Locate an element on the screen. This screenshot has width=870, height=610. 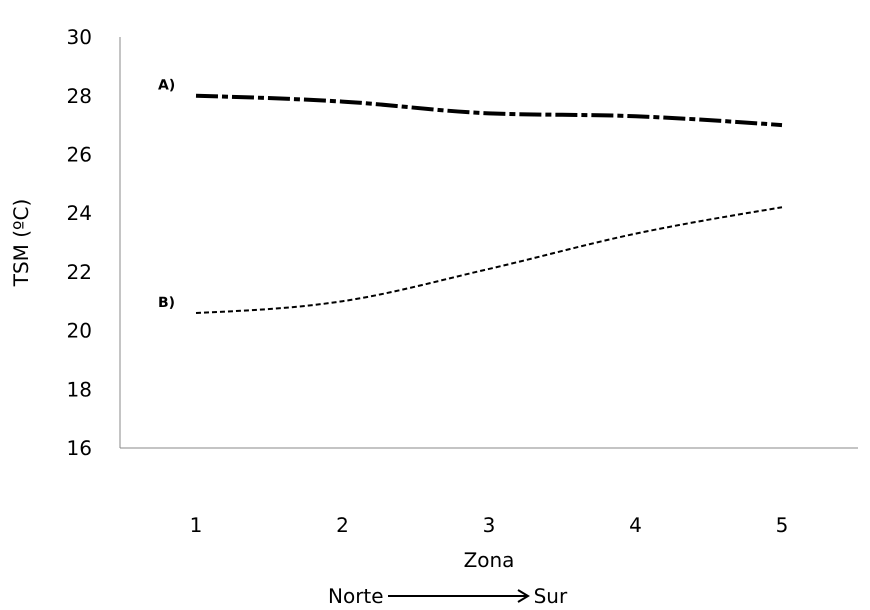
y-tick-label: 16 is located at coordinates (79, 448).